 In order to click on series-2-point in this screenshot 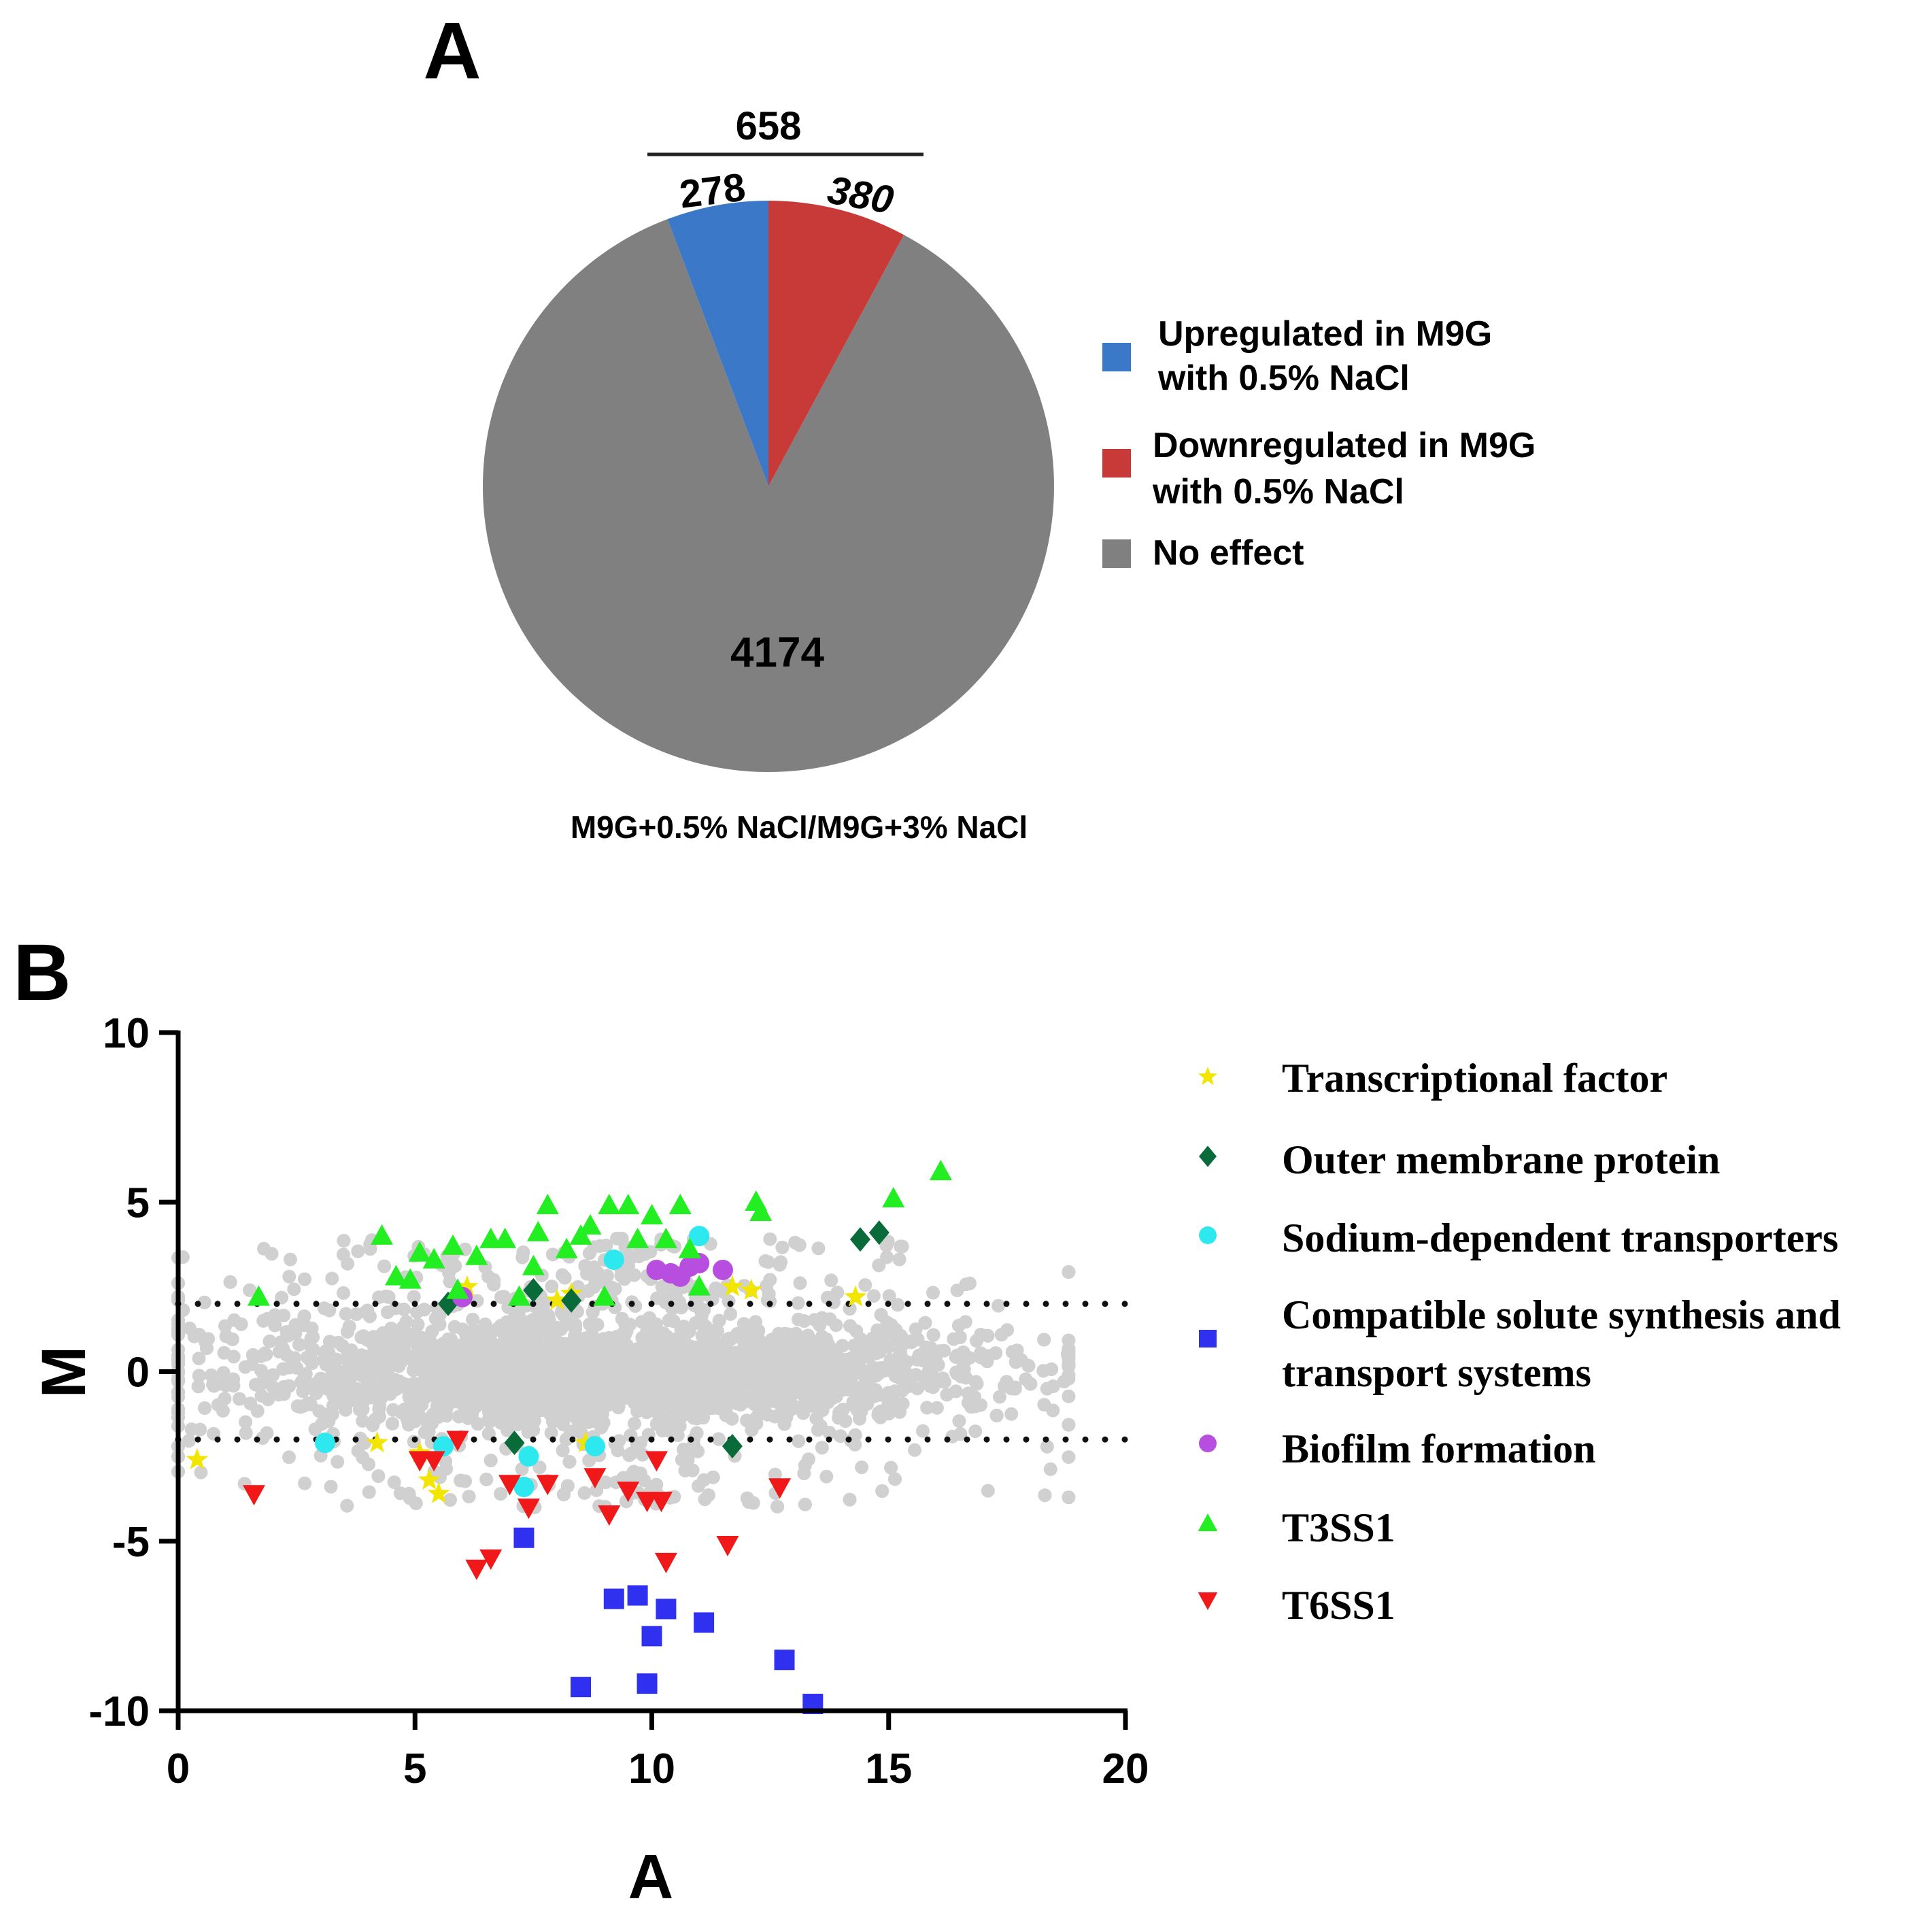, I will do `click(594, 1446)`.